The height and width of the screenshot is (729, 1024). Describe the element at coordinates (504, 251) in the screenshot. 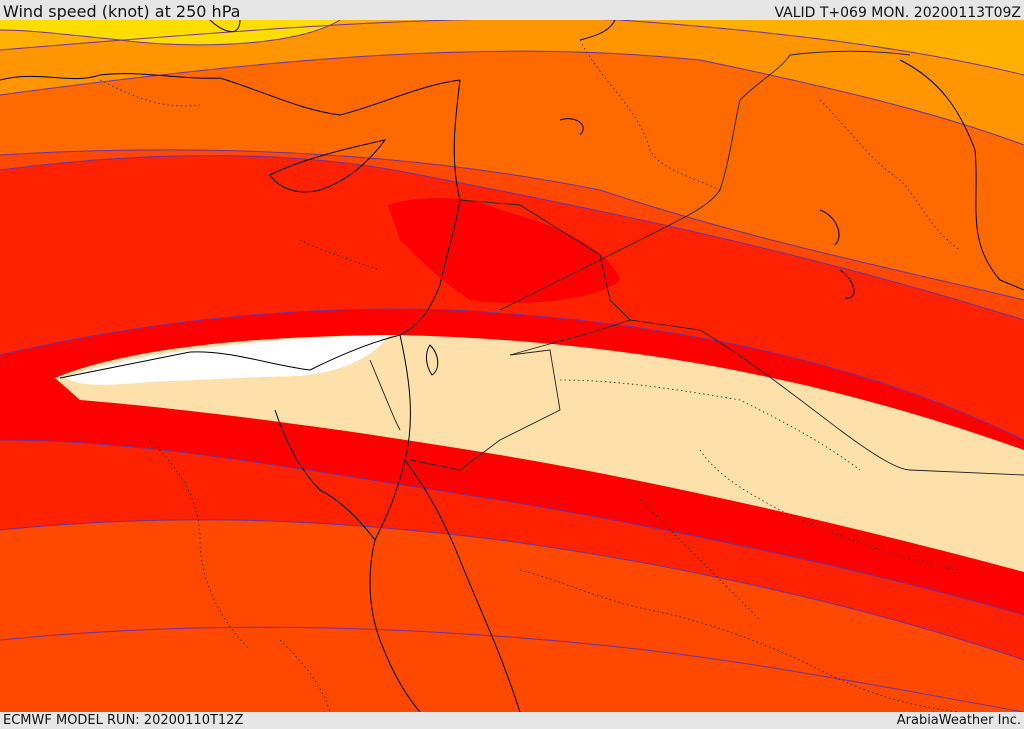

I see `band-red-levant` at that location.